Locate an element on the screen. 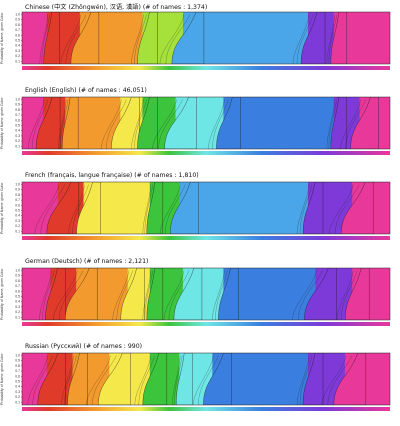 Image resolution: width=400 pixels, height=426 pixels. chart-title: English (English) (# of names : 46,051) is located at coordinates (86, 90).